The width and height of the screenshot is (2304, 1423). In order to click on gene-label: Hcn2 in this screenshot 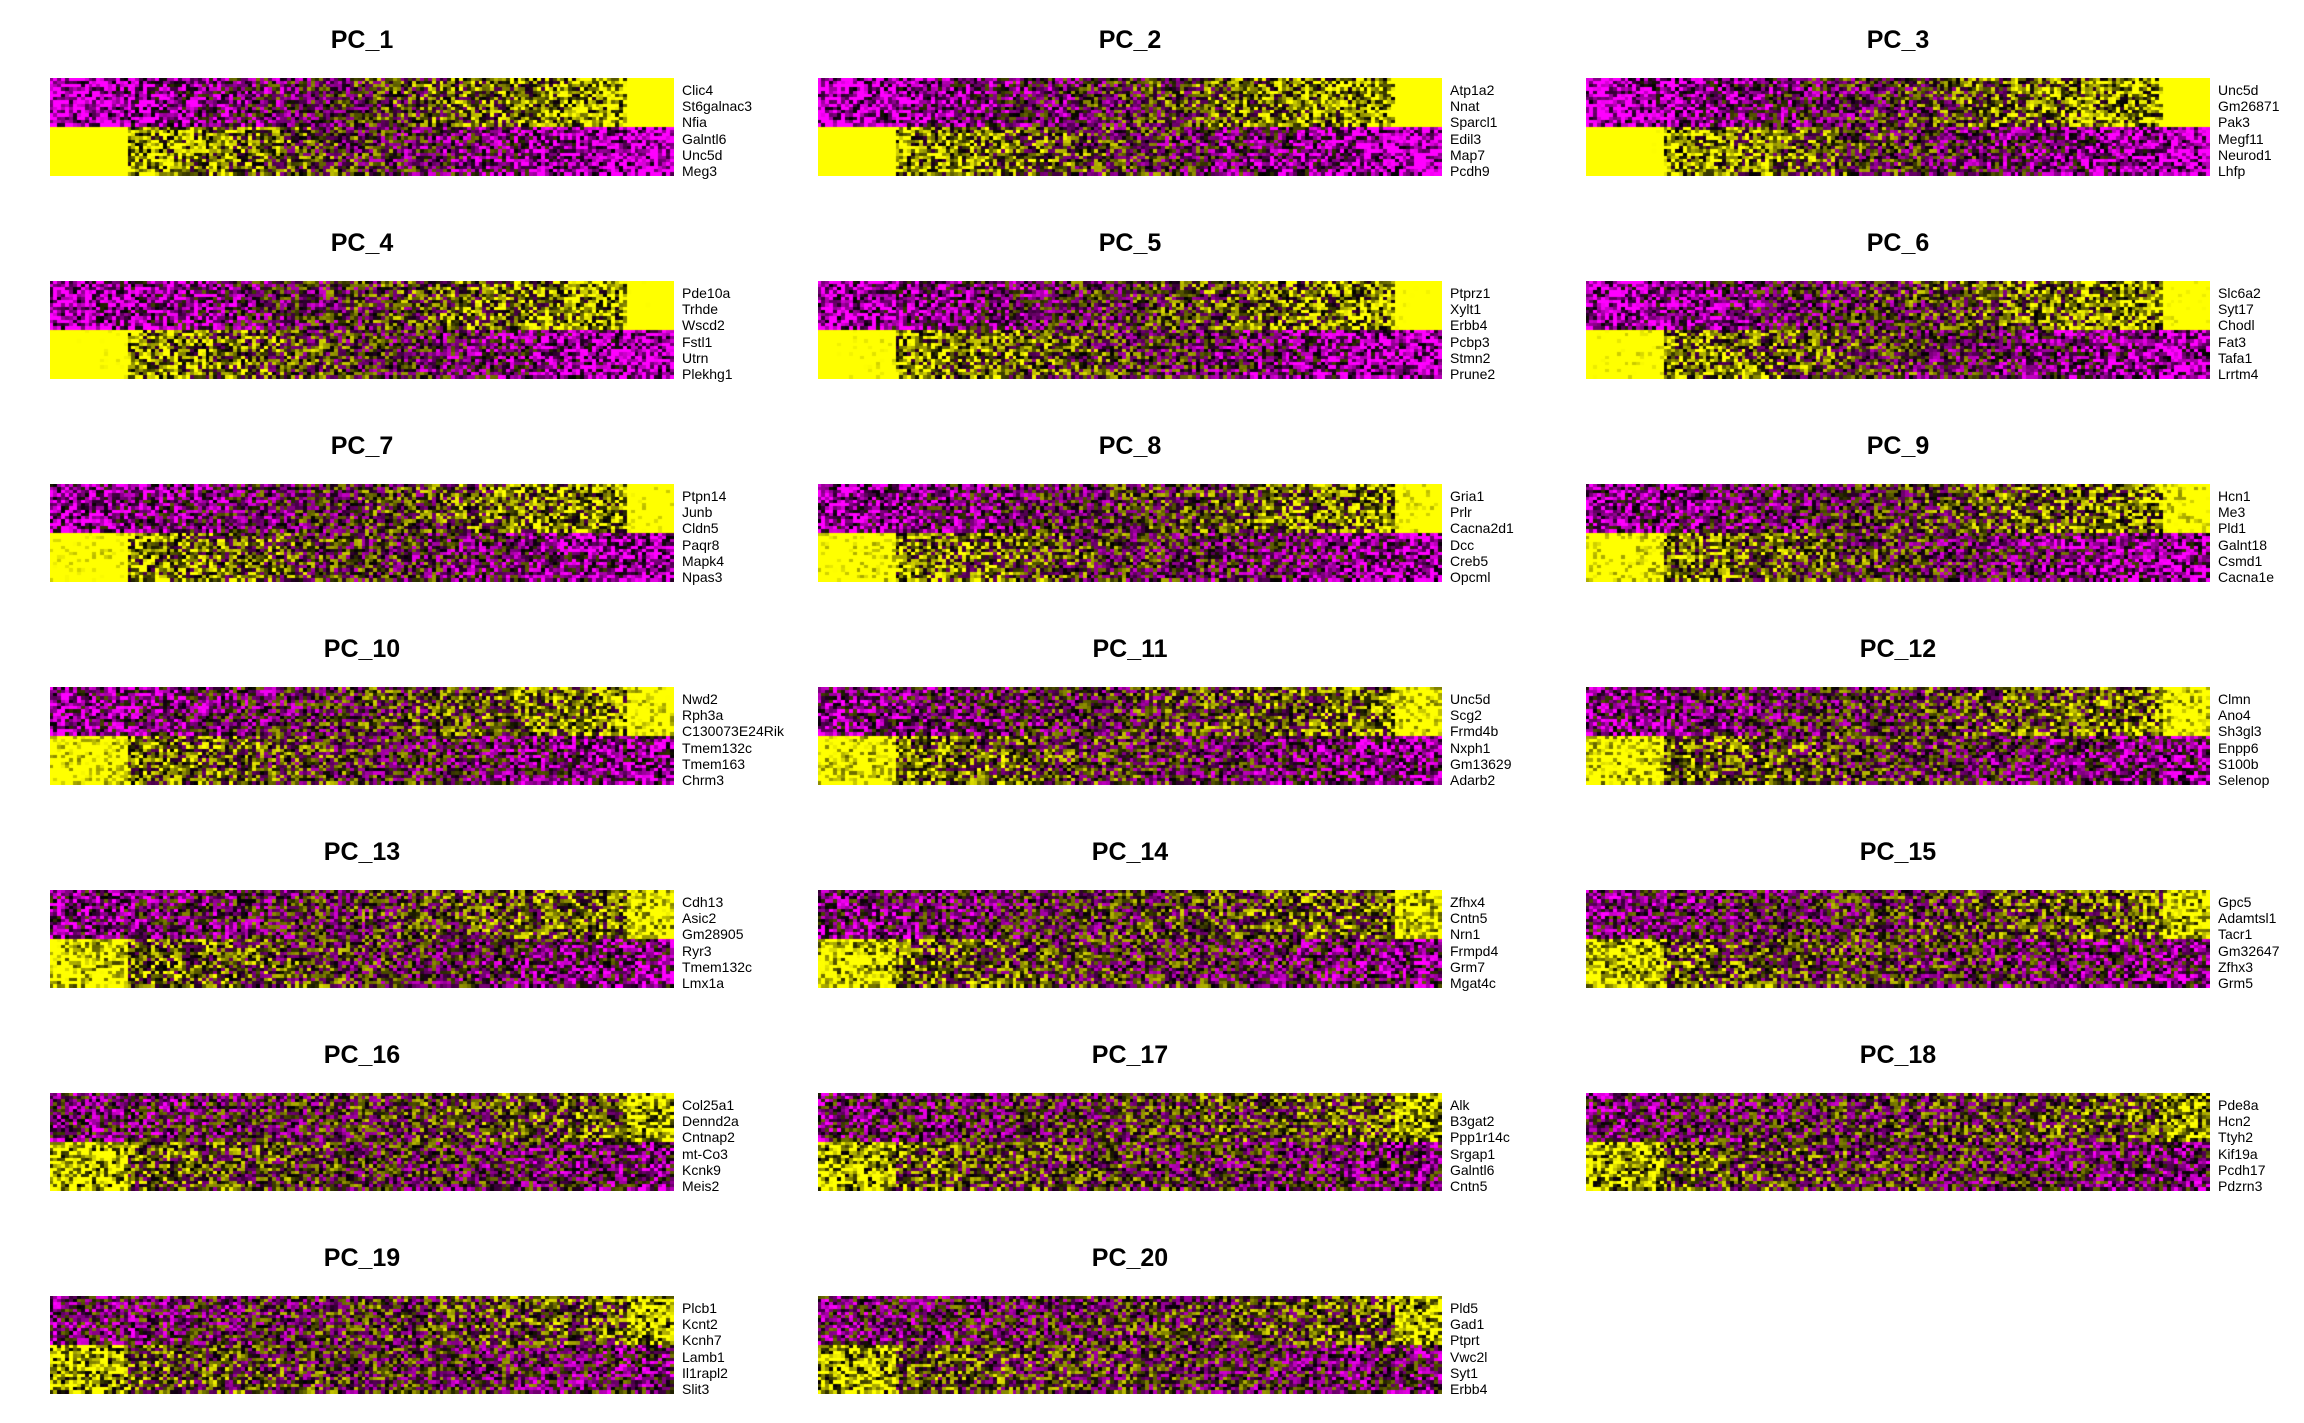, I will do `click(2234, 1121)`.